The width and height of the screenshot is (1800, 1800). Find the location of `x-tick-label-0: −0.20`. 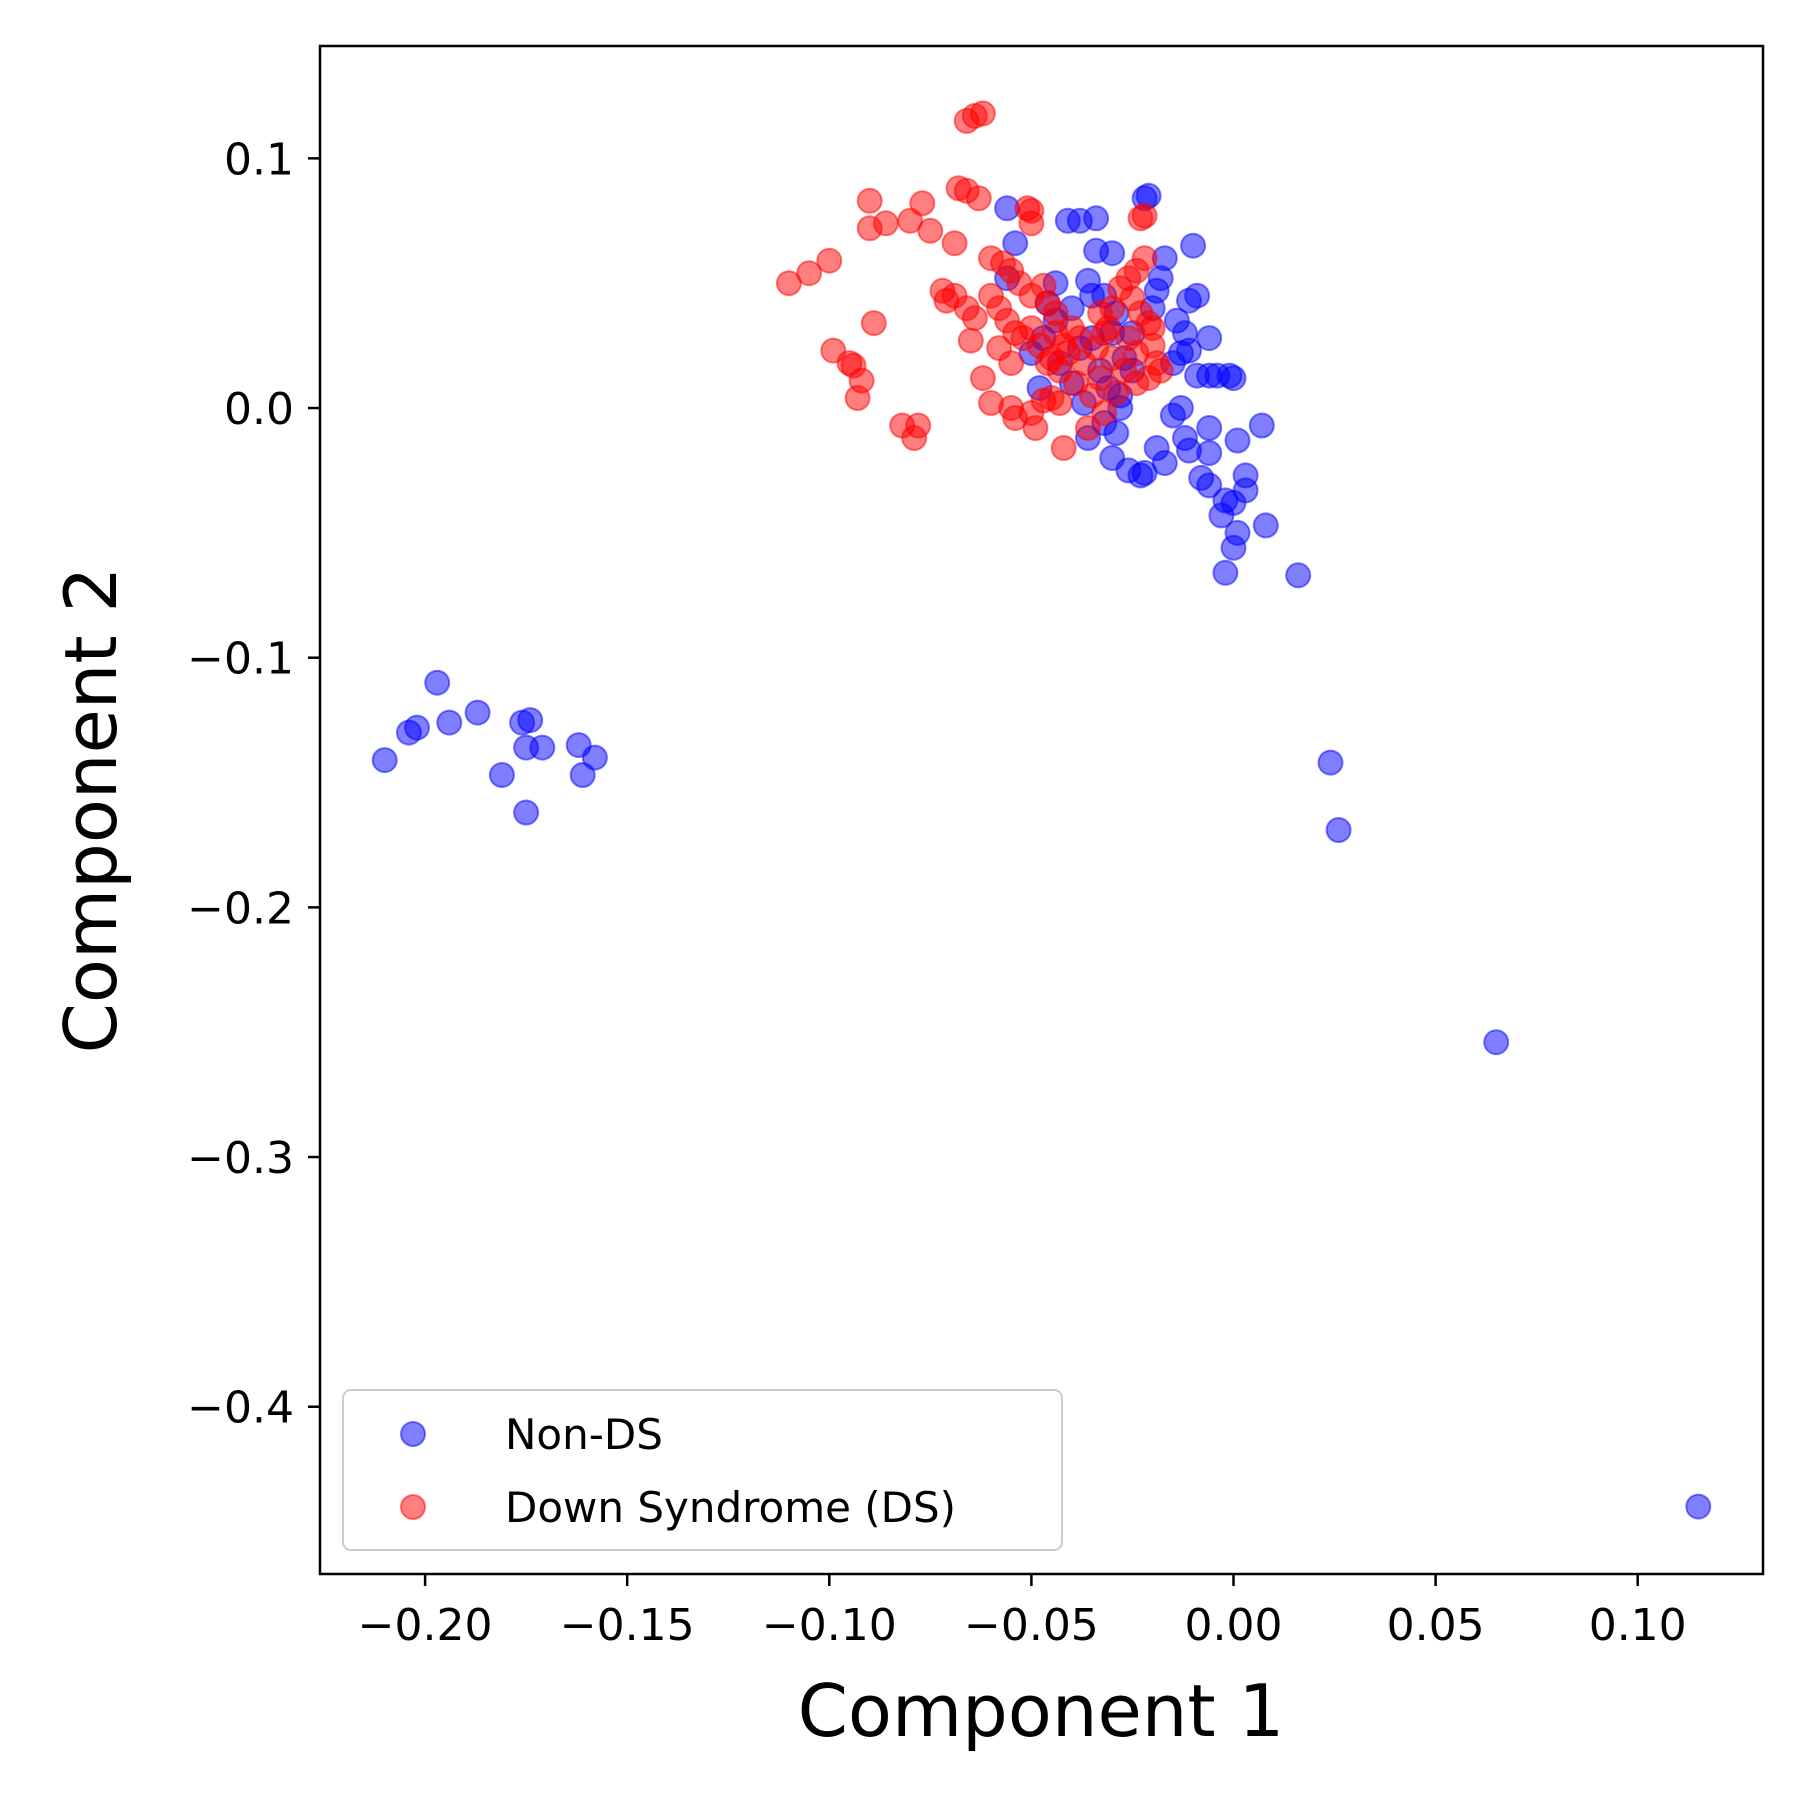

x-tick-label-0: −0.20 is located at coordinates (425, 1625).